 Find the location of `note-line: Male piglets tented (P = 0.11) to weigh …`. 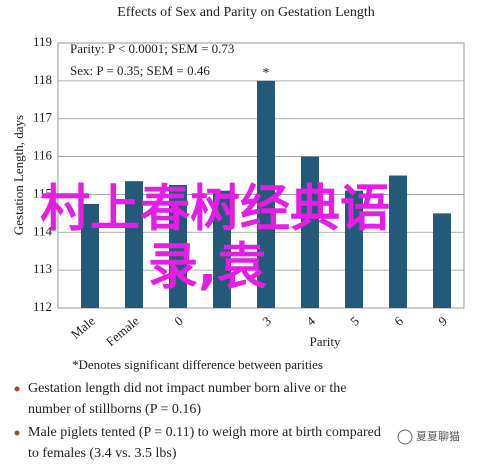

note-line: Male piglets tented (P = 0.11) to weigh … is located at coordinates (204, 432).